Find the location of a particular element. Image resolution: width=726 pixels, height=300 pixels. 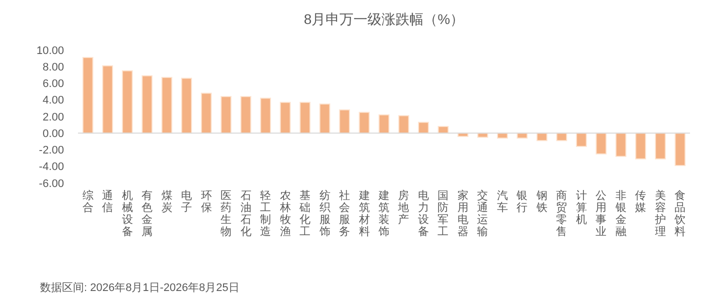

x-tick-label: 电力设备 is located at coordinates (423, 213).